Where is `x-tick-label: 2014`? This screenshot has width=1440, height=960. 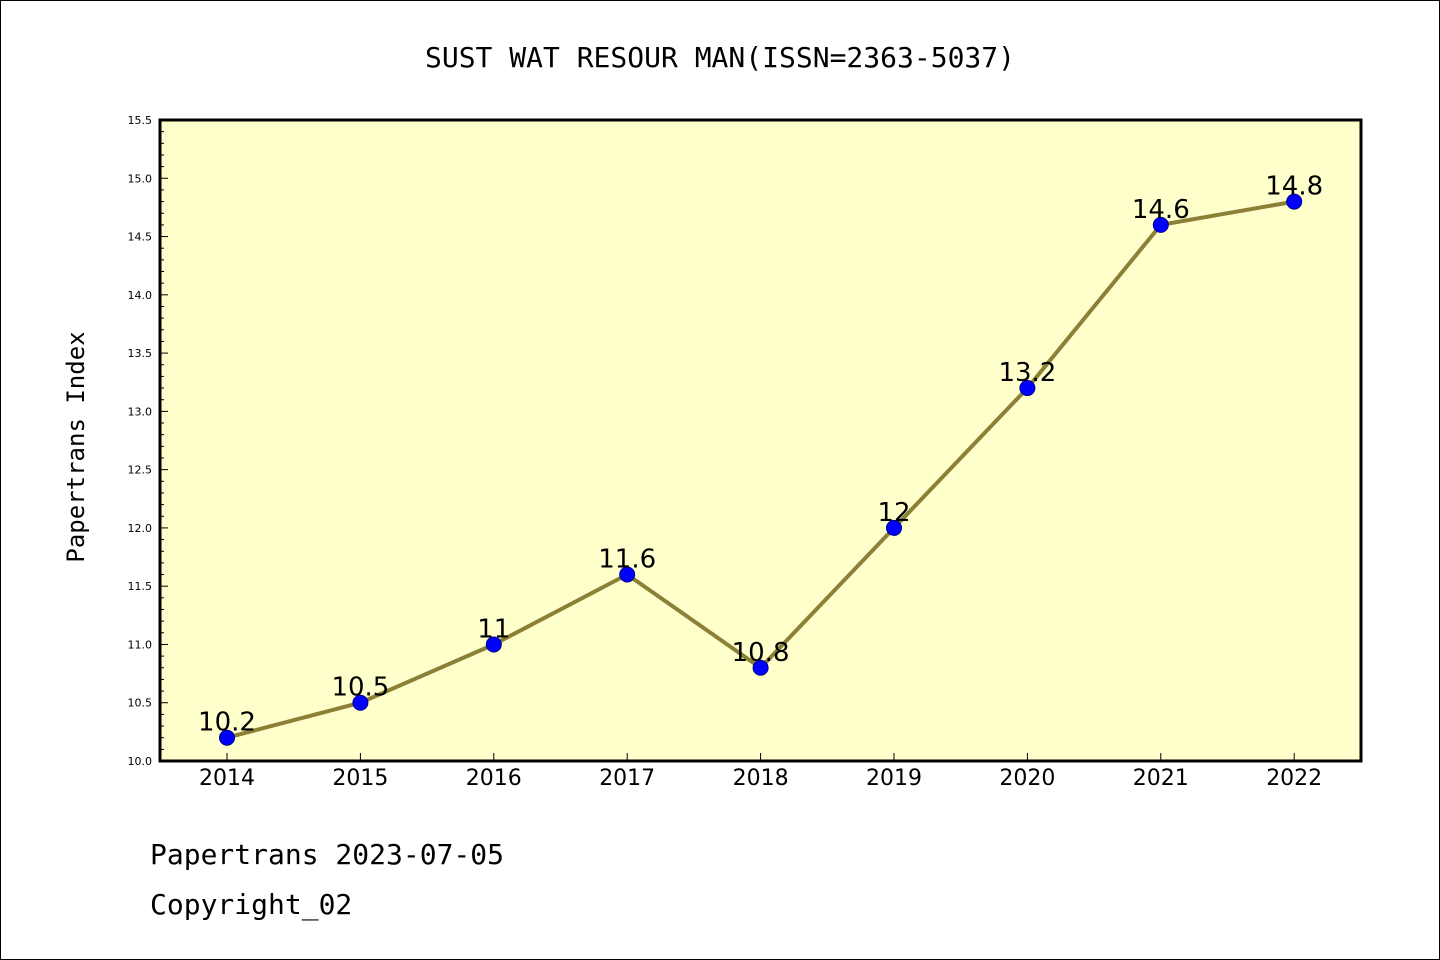 x-tick-label: 2014 is located at coordinates (227, 778).